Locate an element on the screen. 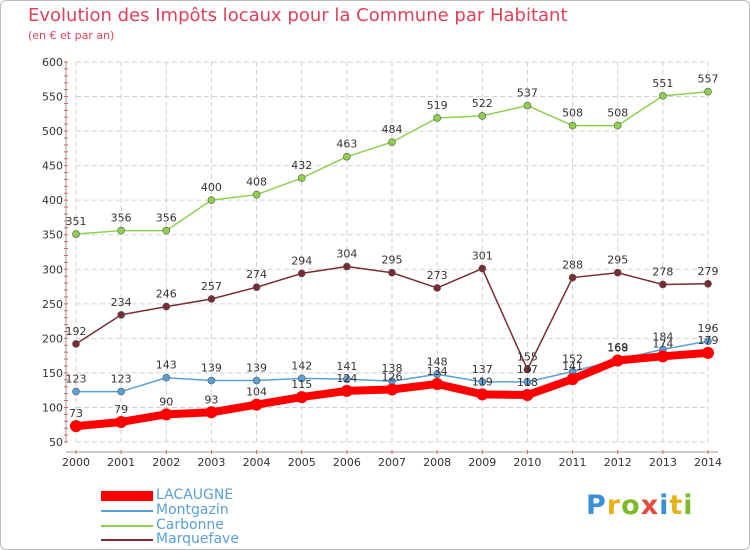 This screenshot has height=550, width=750. data-label-marquefave: 257 is located at coordinates (211, 286).